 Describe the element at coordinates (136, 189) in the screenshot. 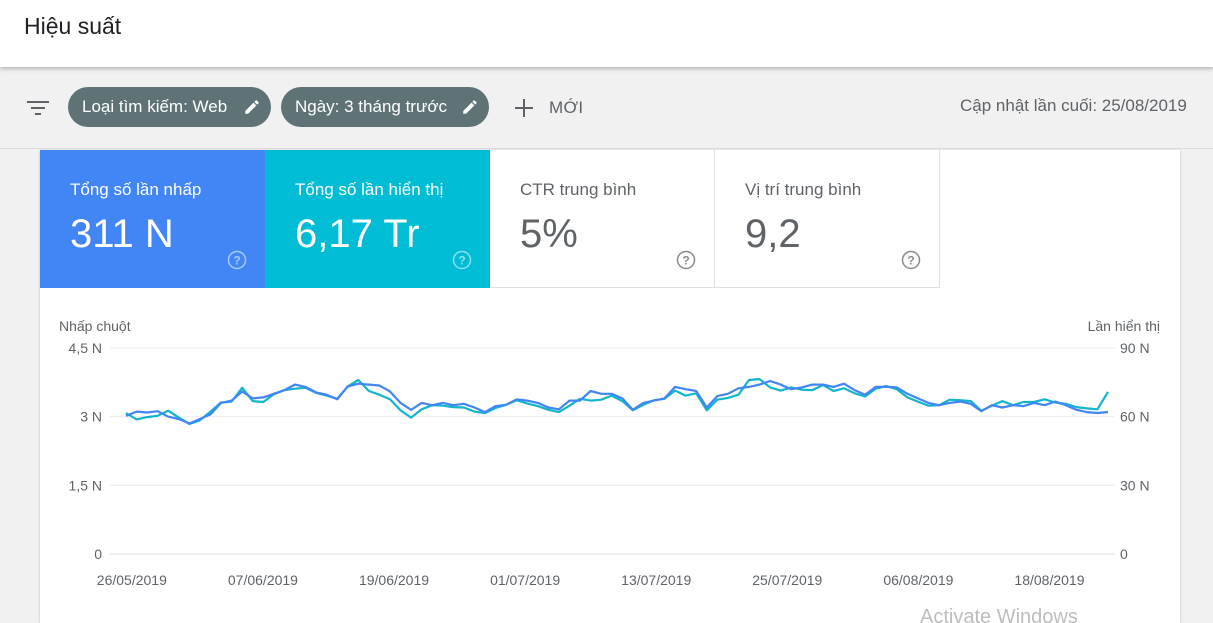

I see `metric-label: Tổng số lần nhấp` at that location.